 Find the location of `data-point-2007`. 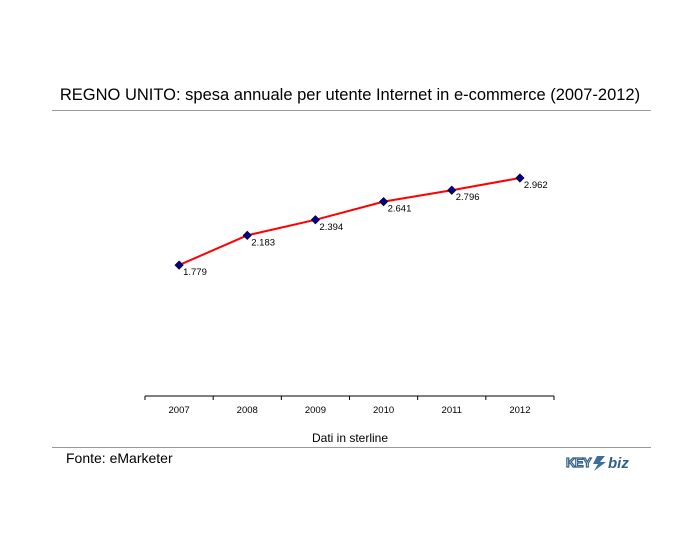

data-point-2007 is located at coordinates (179, 265).